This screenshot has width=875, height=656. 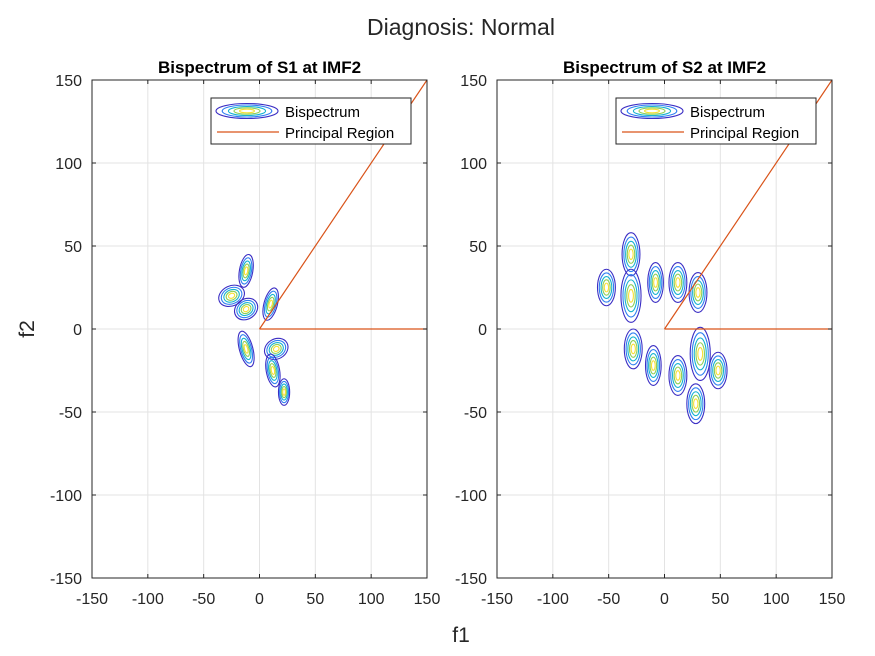 I want to click on y-tick-label: 0, so click(x=77, y=330).